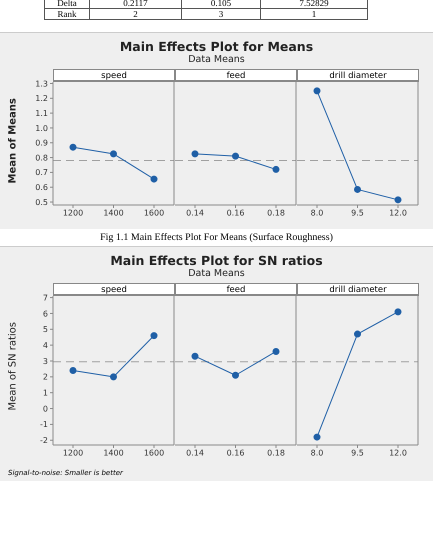  Describe the element at coordinates (220, 4) in the screenshot. I see `text: 0.105` at that location.